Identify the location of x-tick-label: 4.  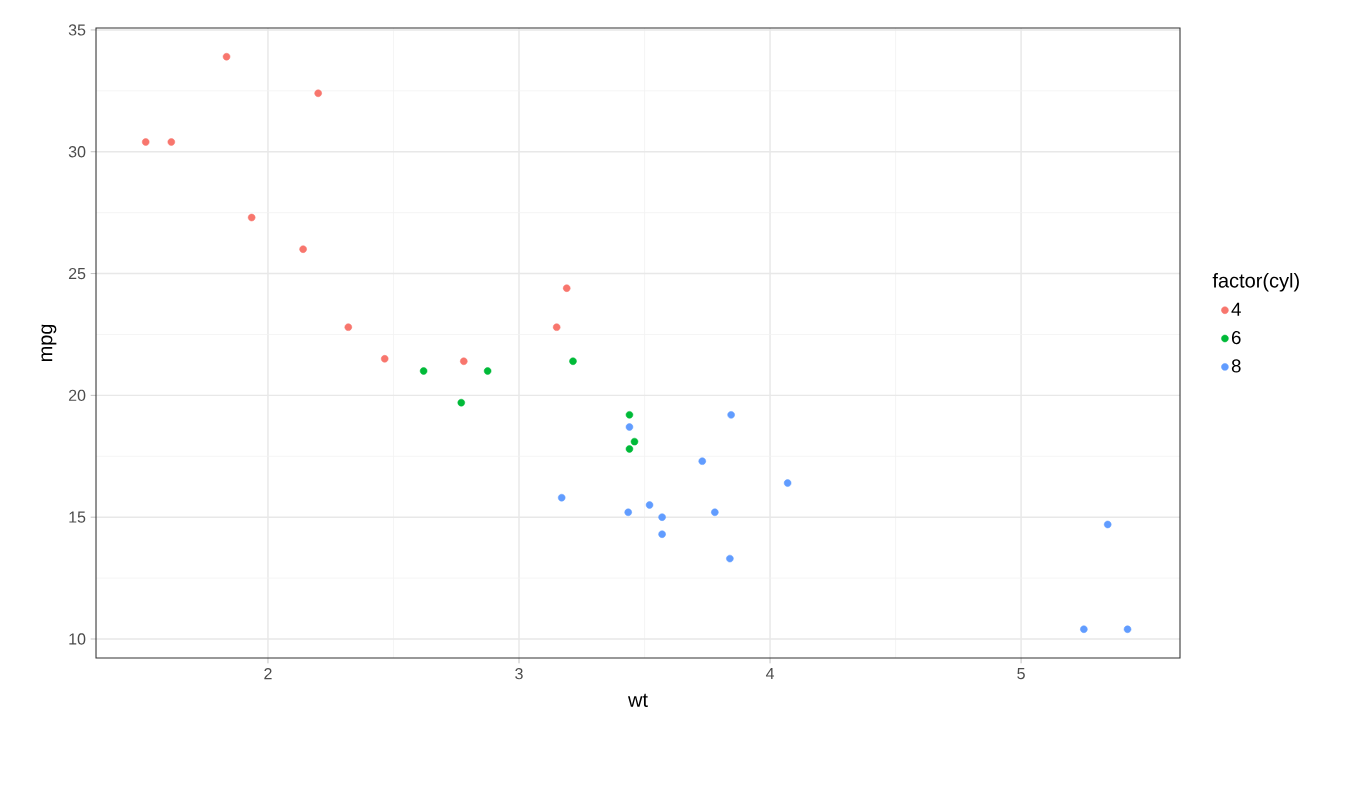
(770, 674).